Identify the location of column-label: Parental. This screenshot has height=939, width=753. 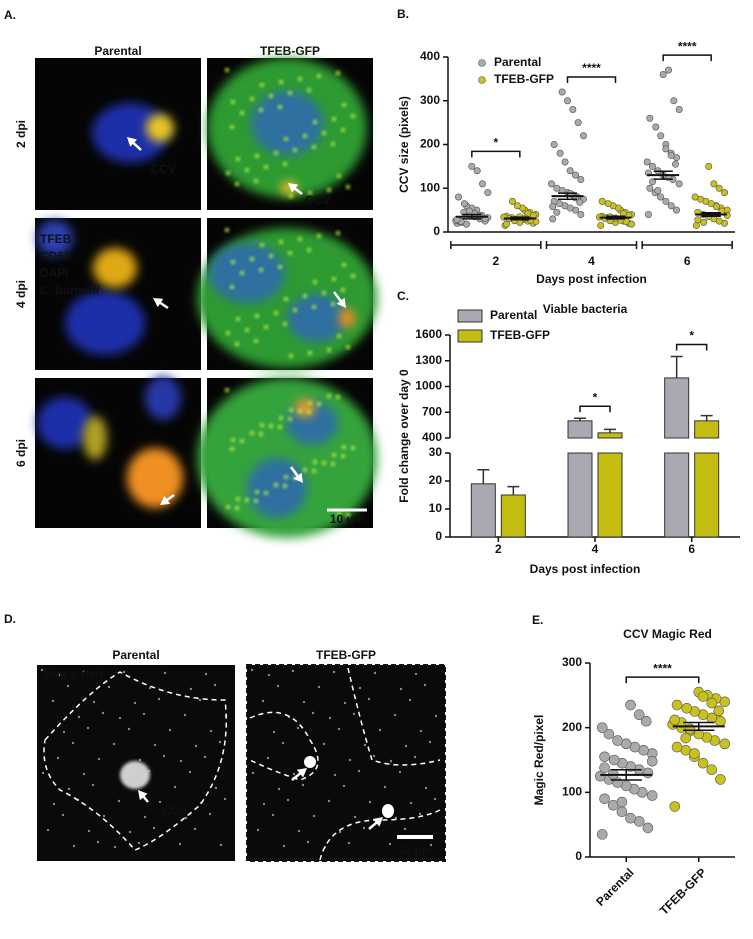
(135, 655).